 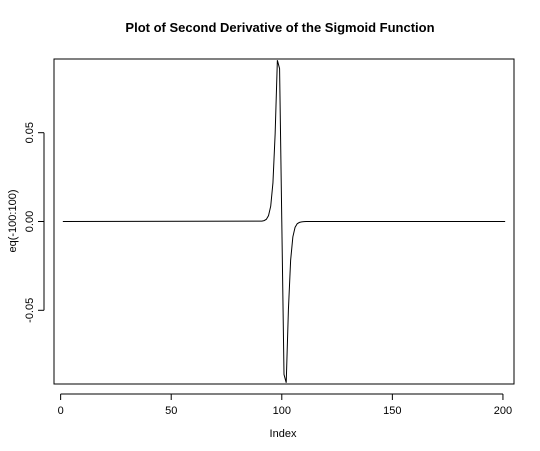 I want to click on y-axis: -0.05 0.00 0.05, so click(x=34, y=222).